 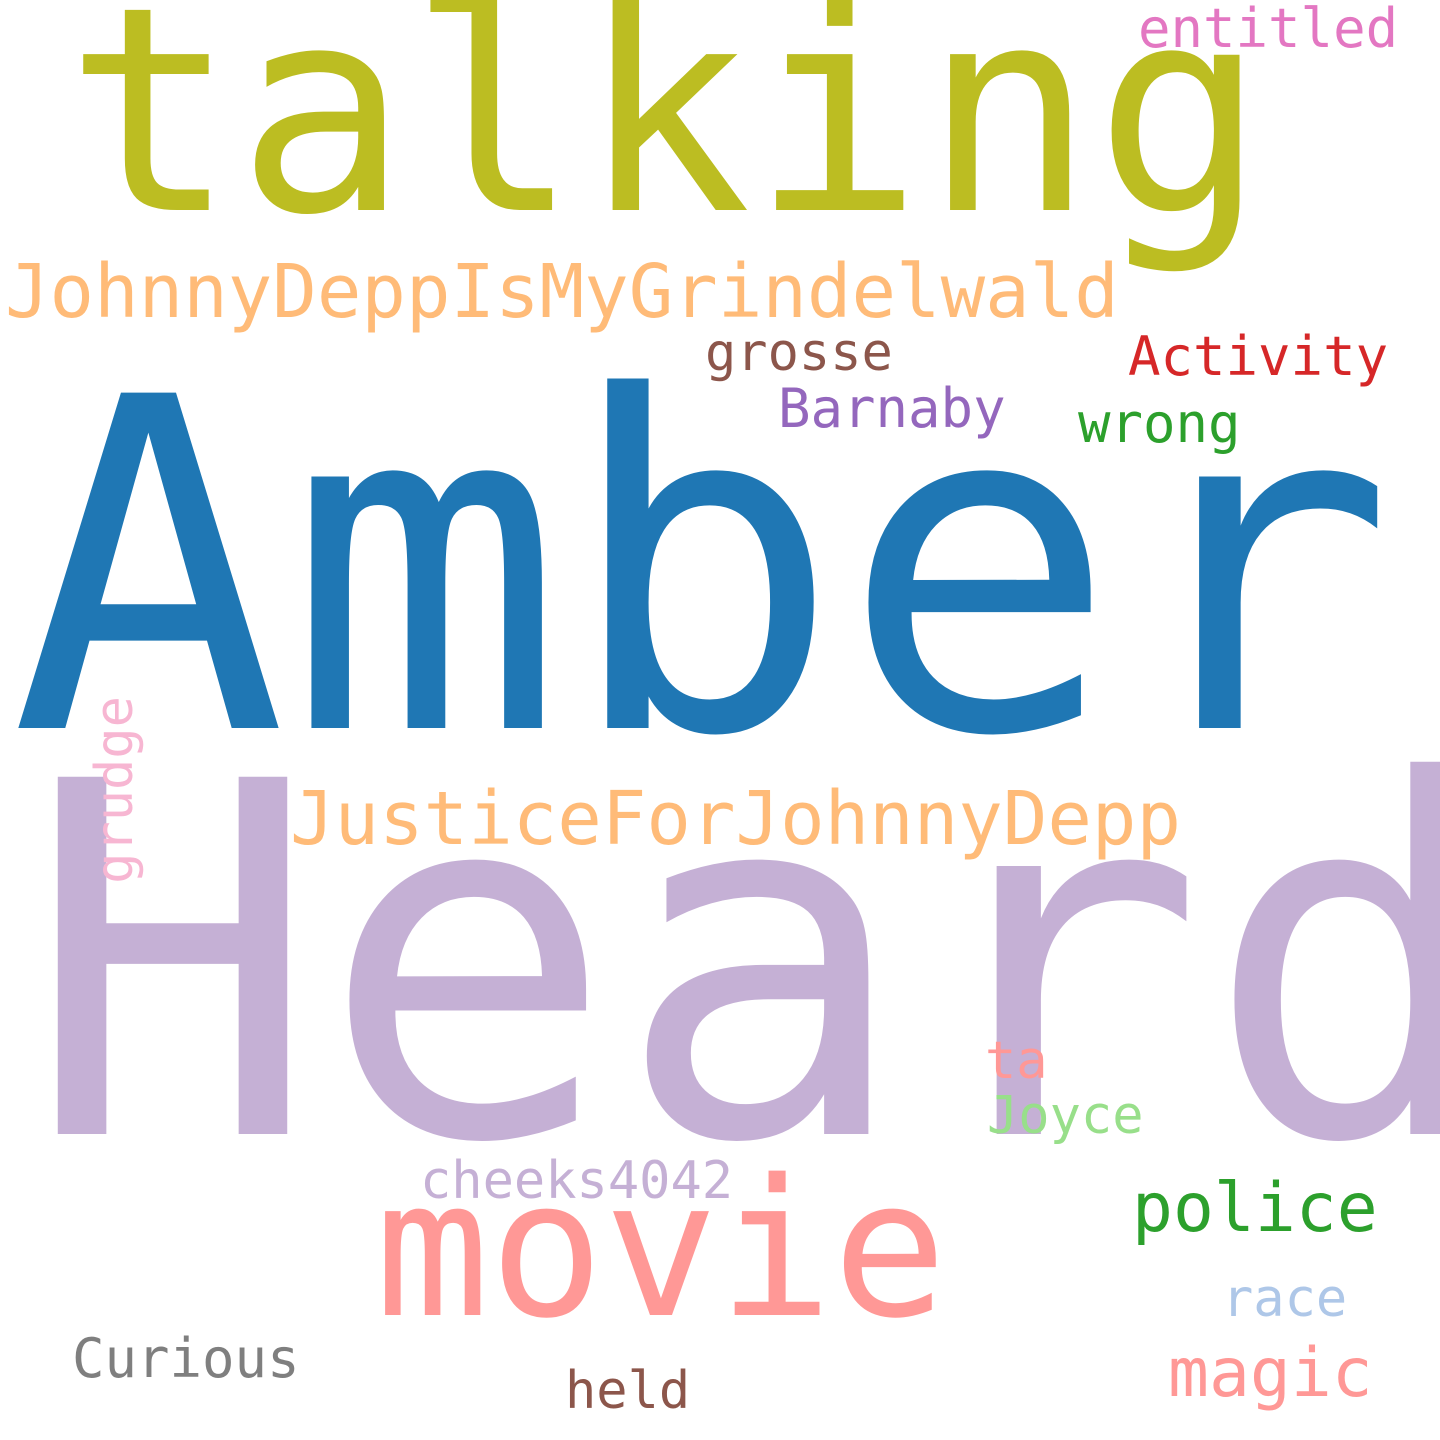 I want to click on word-ta: ta, so click(x=1016, y=1061).